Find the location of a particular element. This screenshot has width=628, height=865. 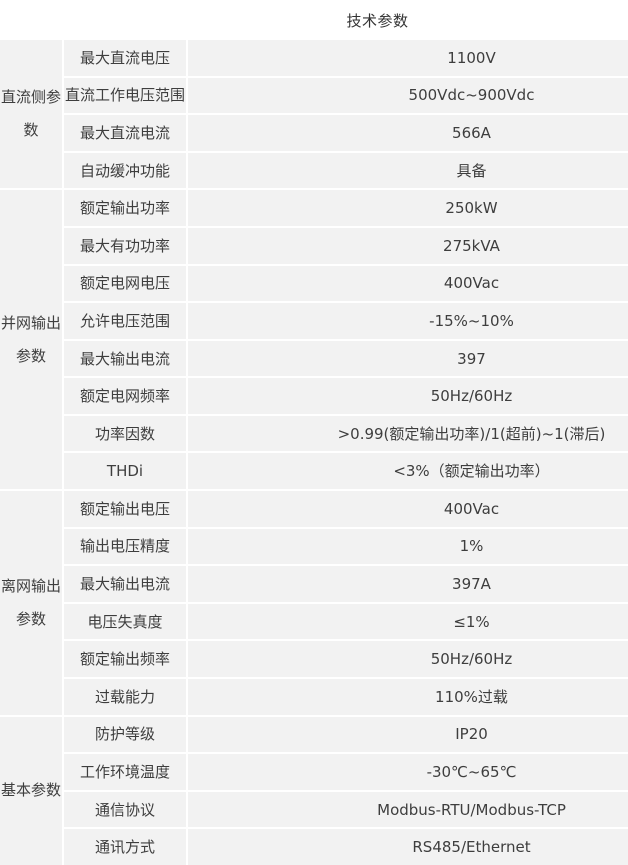

param-label: THDi is located at coordinates (125, 471).